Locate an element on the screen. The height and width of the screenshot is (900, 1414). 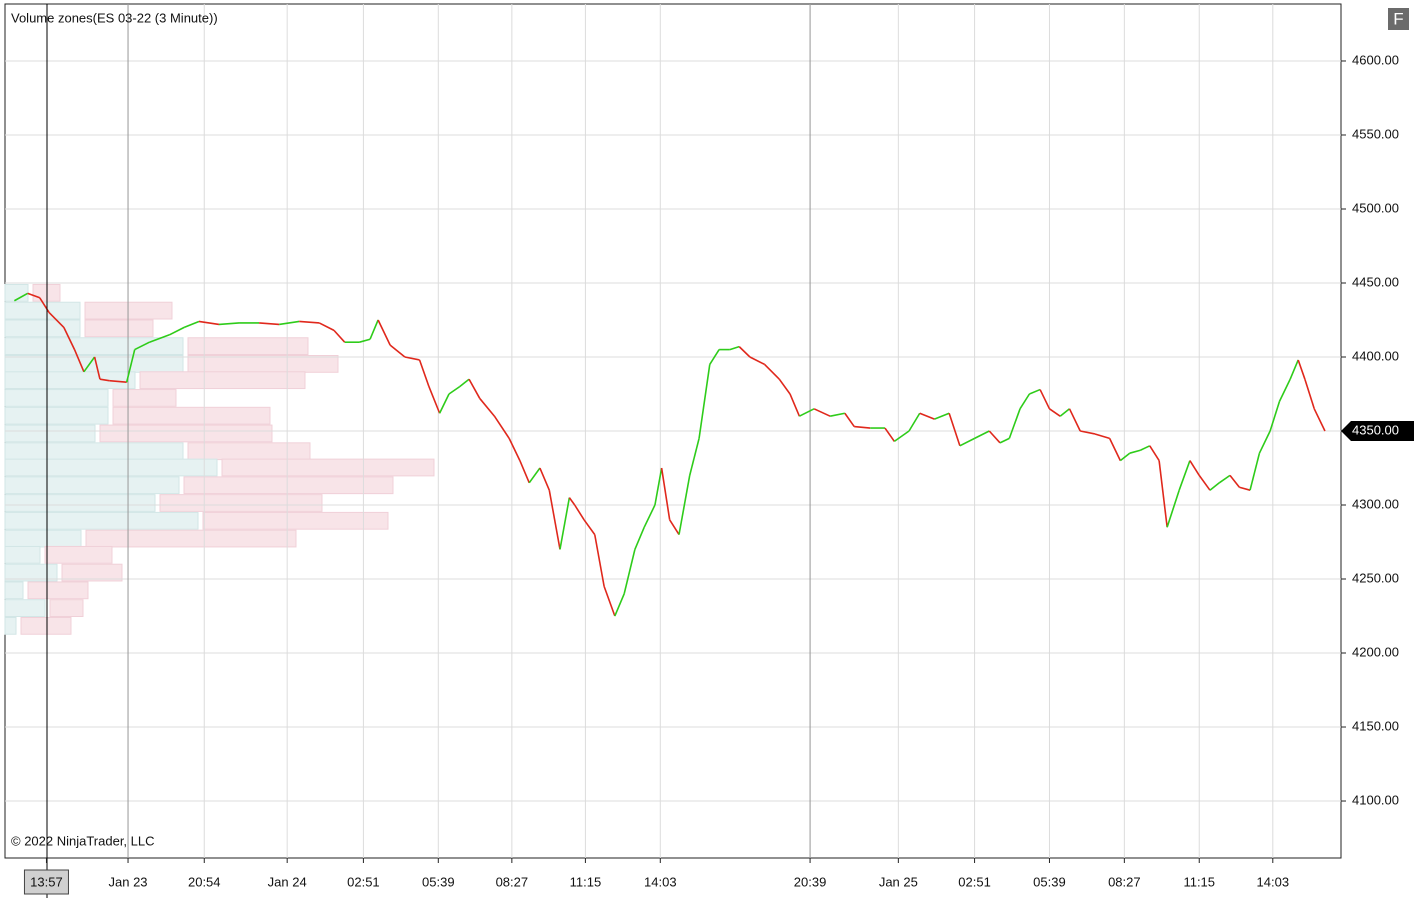
x-tick-label: 20:39 is located at coordinates (810, 881).